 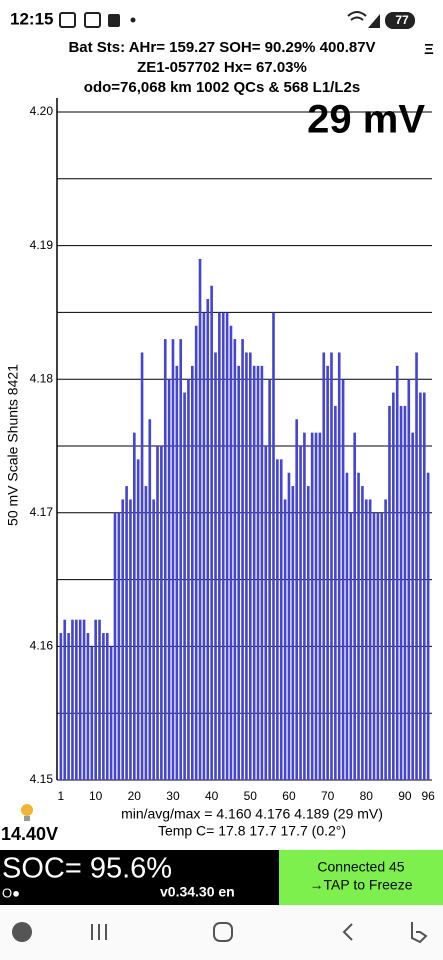 What do you see at coordinates (173, 796) in the screenshot?
I see `x-tick-label: 30` at bounding box center [173, 796].